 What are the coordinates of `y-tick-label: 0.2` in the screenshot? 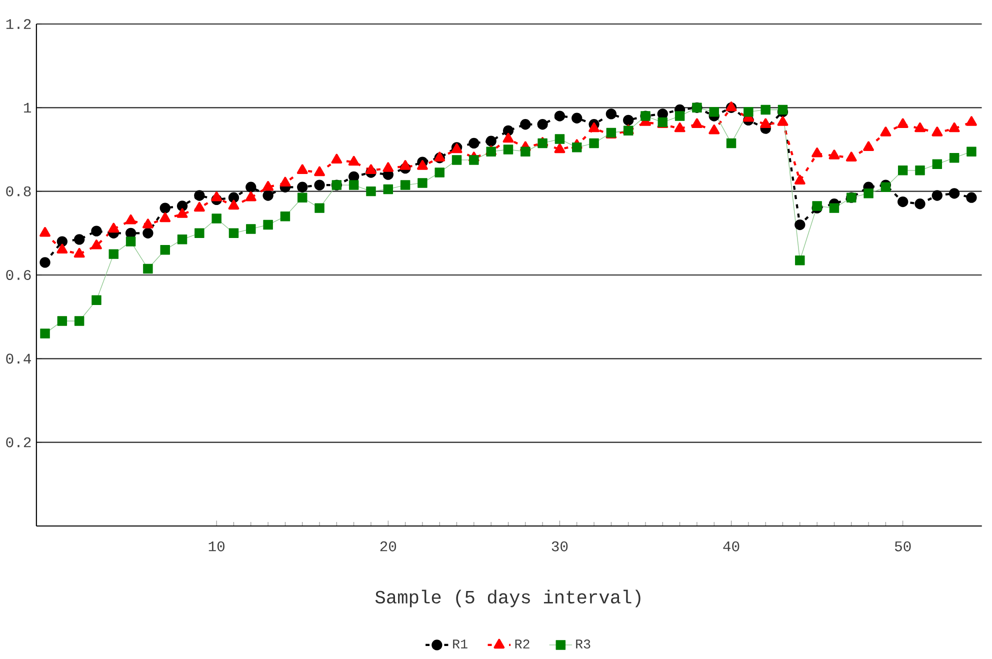 It's located at (18, 442).